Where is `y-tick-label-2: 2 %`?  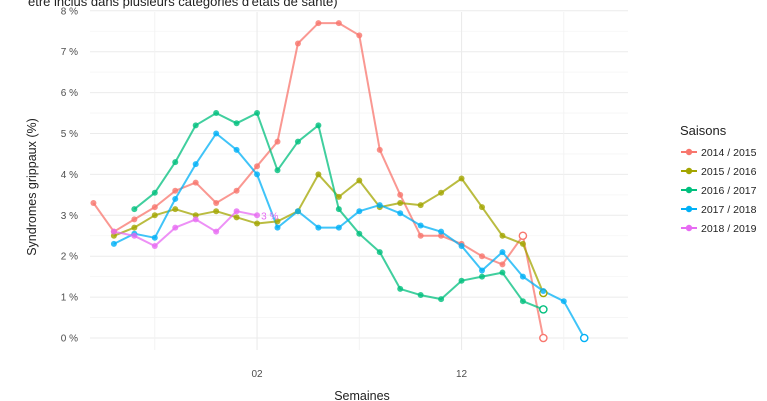 y-tick-label-2: 2 % is located at coordinates (69, 257).